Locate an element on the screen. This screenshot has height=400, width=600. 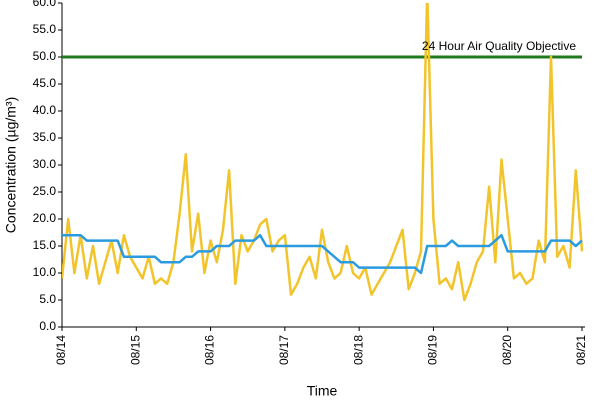
y-tick-label: 10.0 is located at coordinates (45, 272).